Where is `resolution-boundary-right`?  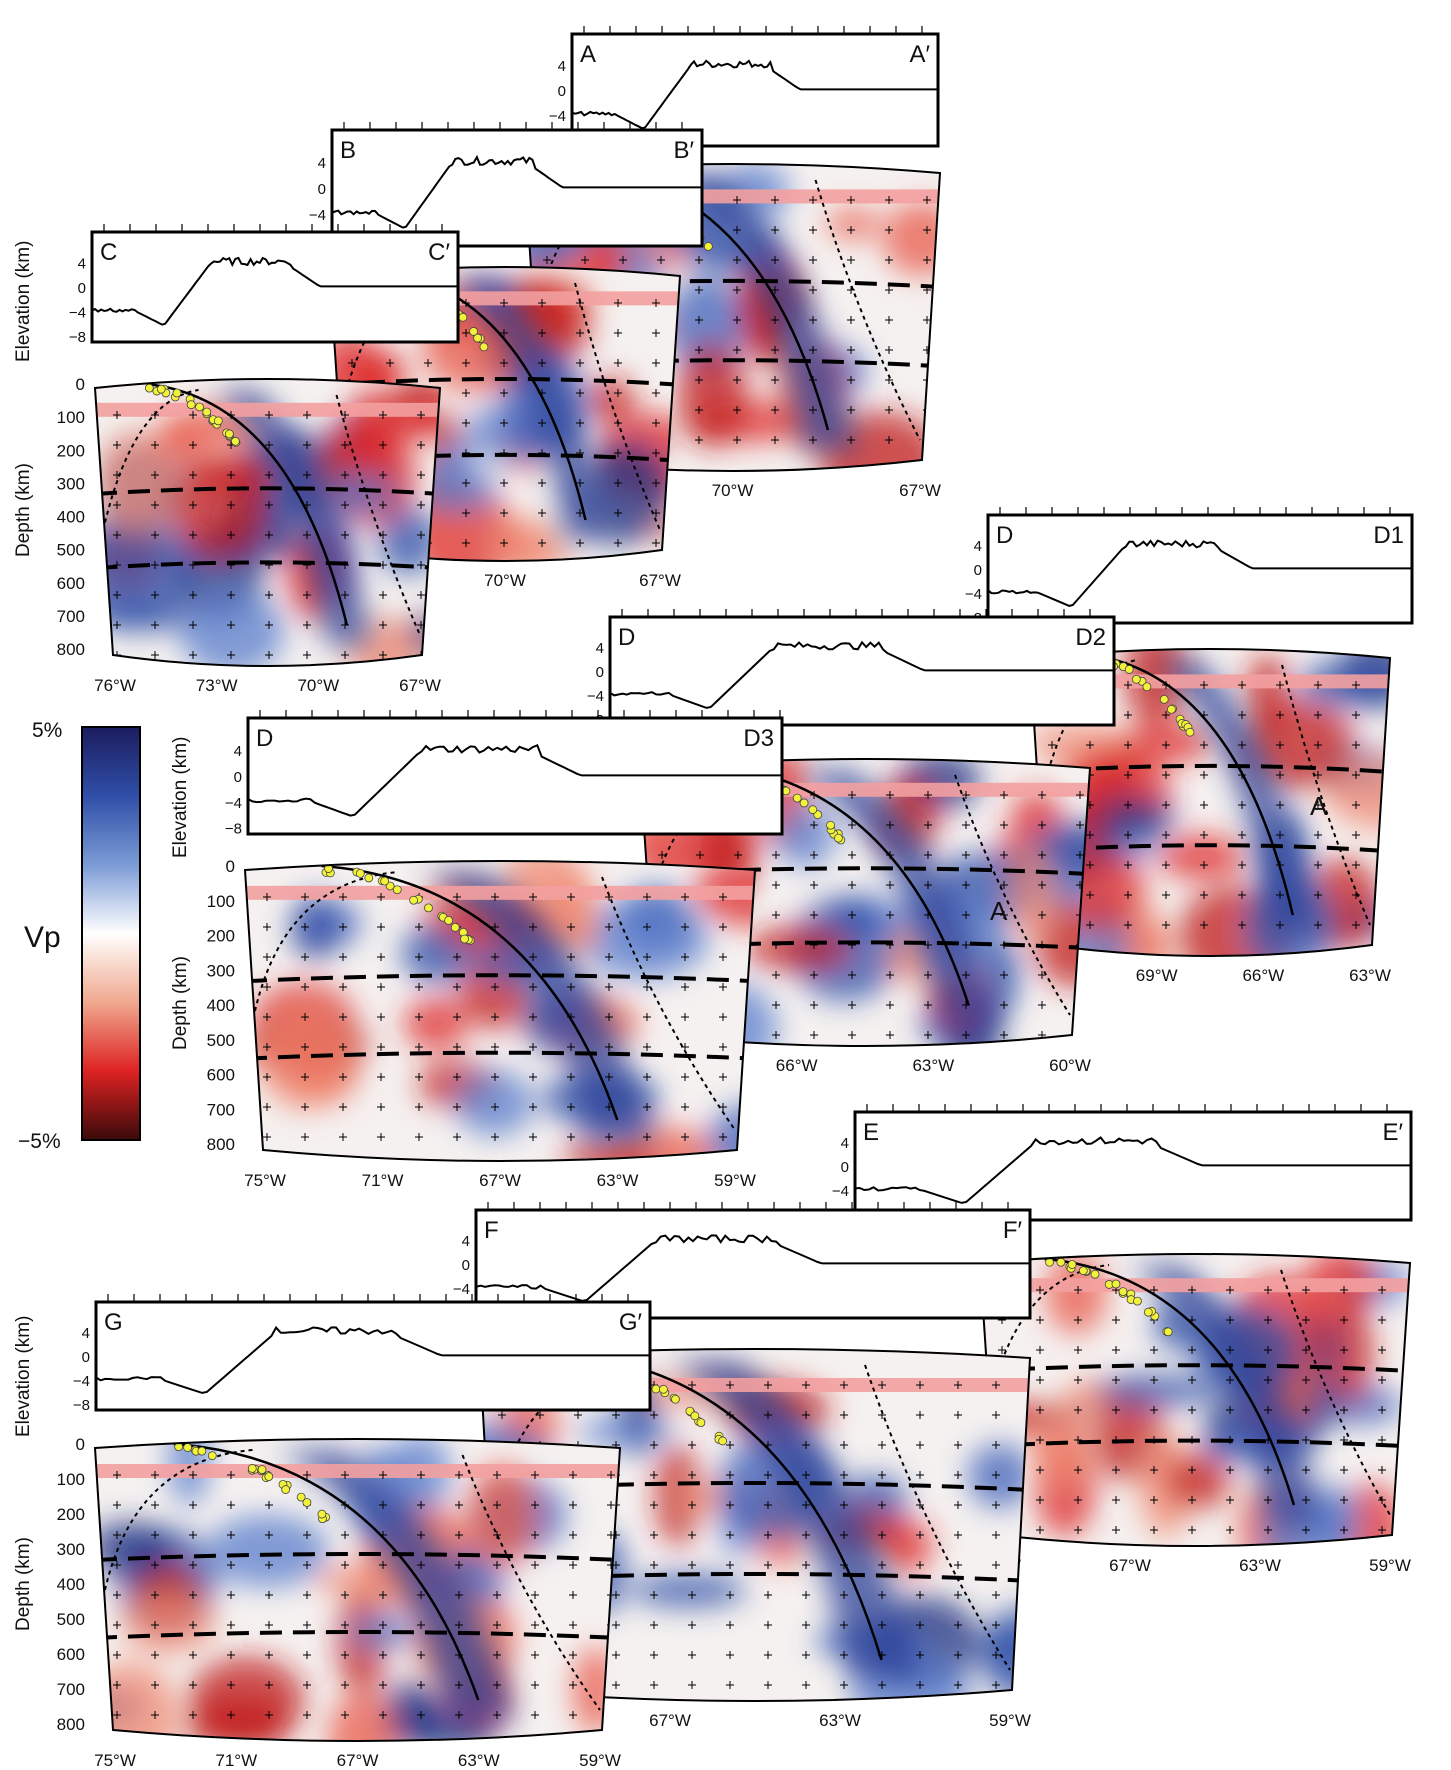
resolution-boundary-right is located at coordinates (1326, 795).